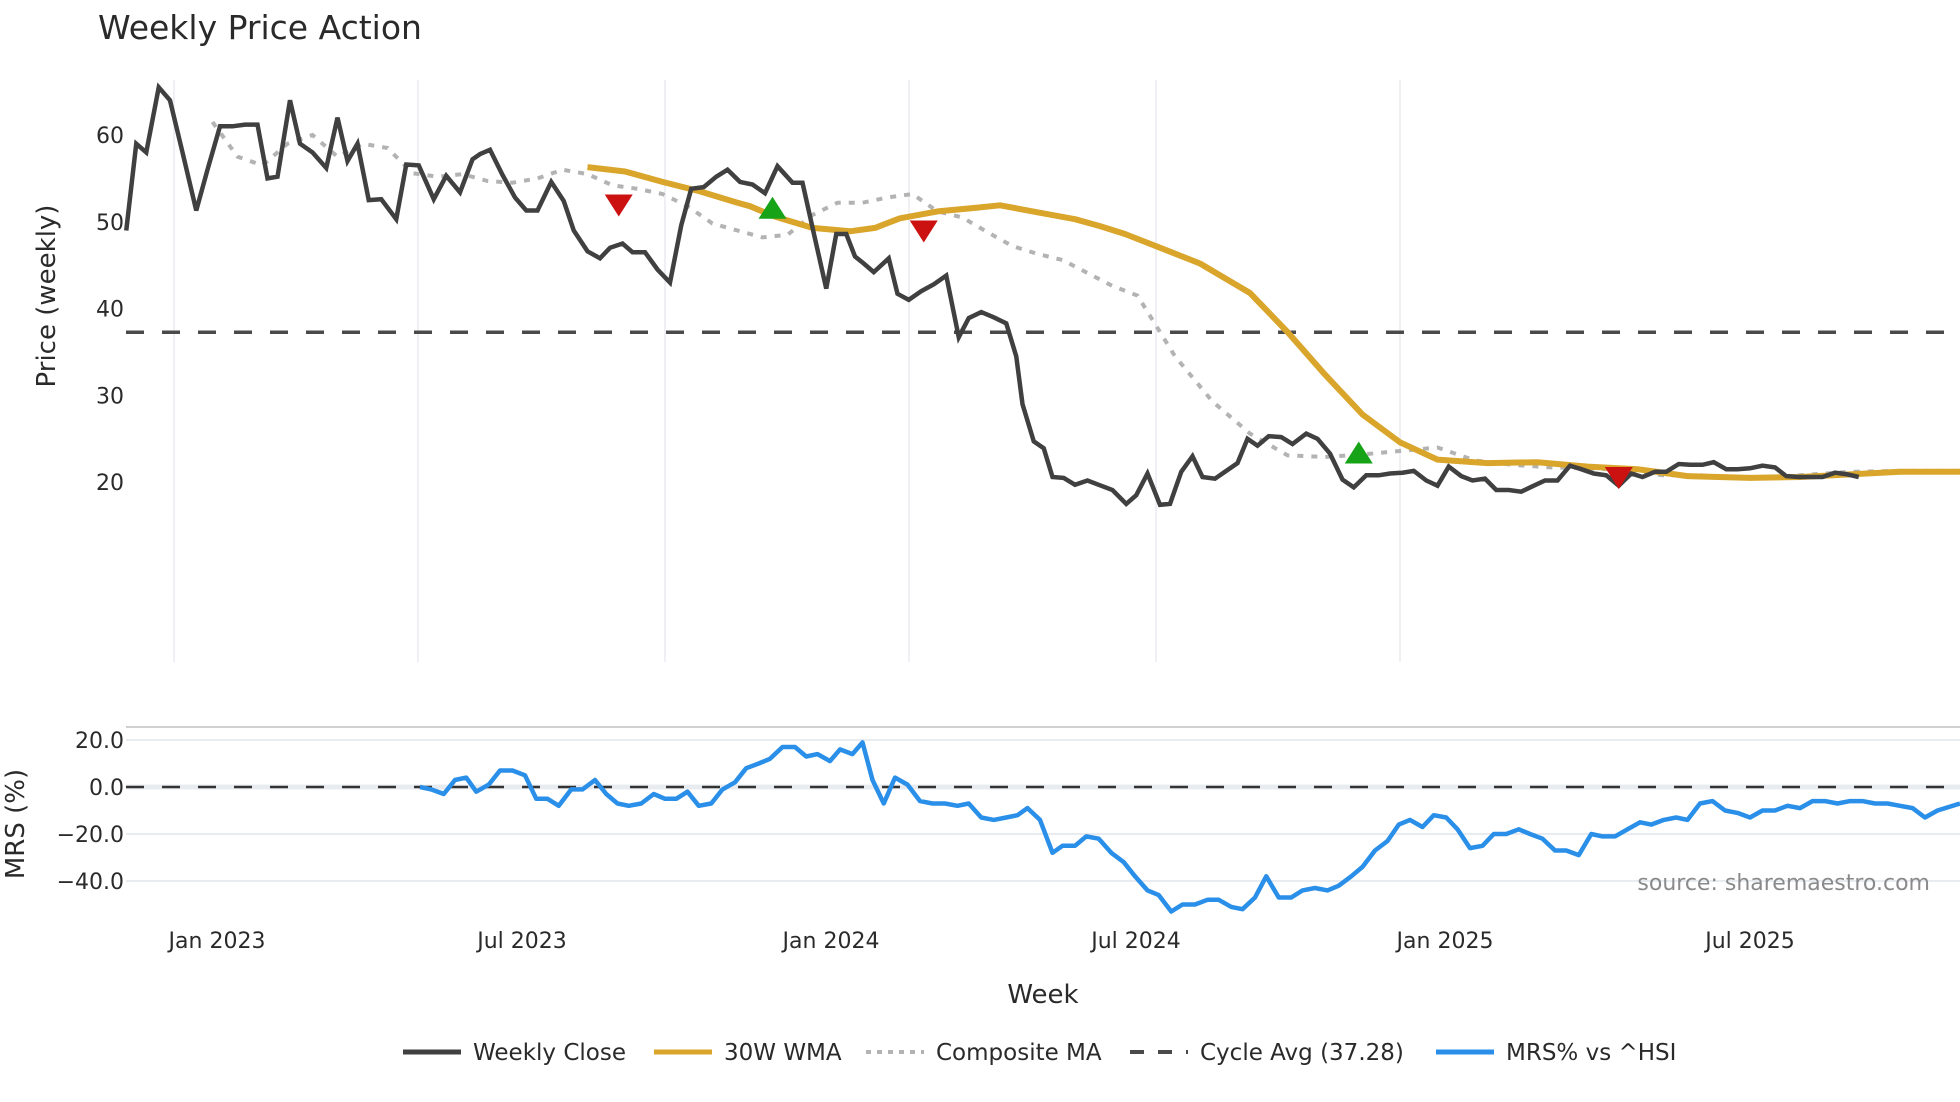 Image resolution: width=1960 pixels, height=1102 pixels. I want to click on price-y-tick-label: 50, so click(110, 223).